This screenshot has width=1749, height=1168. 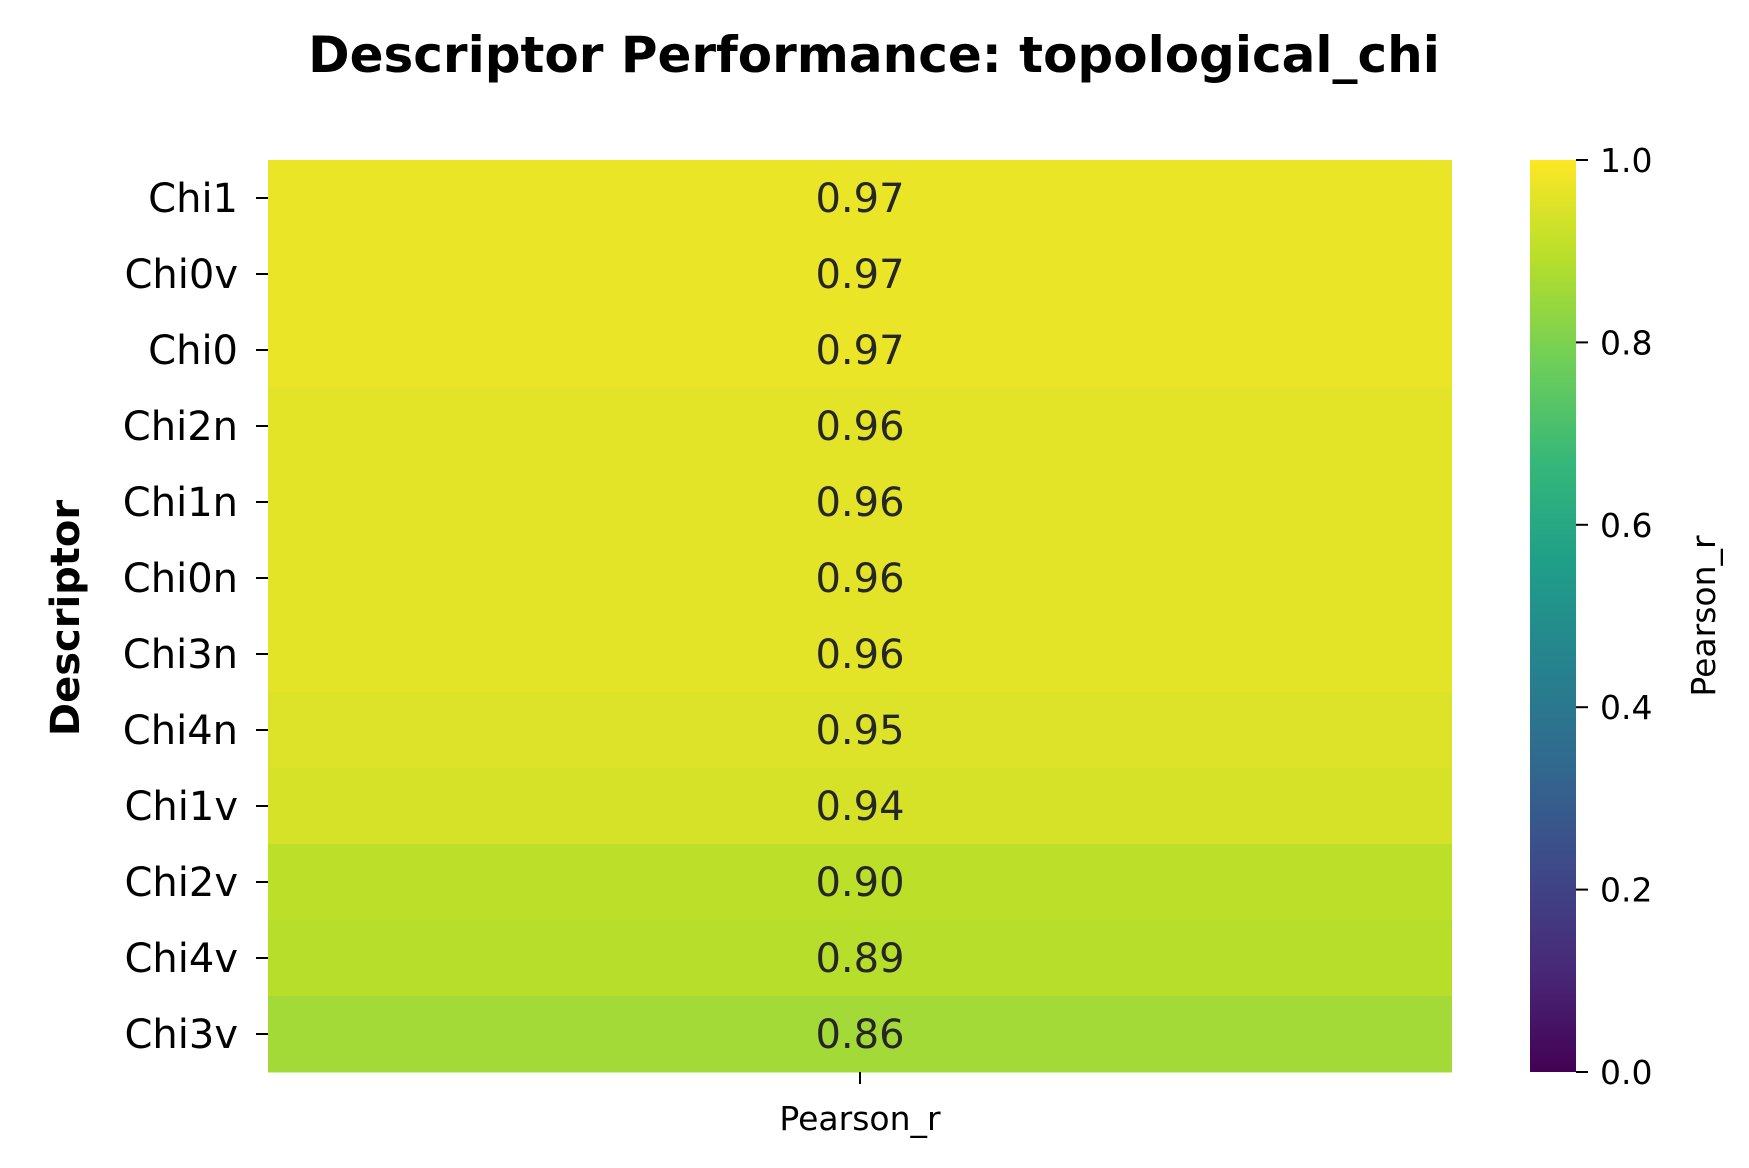 What do you see at coordinates (181, 1035) in the screenshot?
I see `y-tick-label: Chi3v` at bounding box center [181, 1035].